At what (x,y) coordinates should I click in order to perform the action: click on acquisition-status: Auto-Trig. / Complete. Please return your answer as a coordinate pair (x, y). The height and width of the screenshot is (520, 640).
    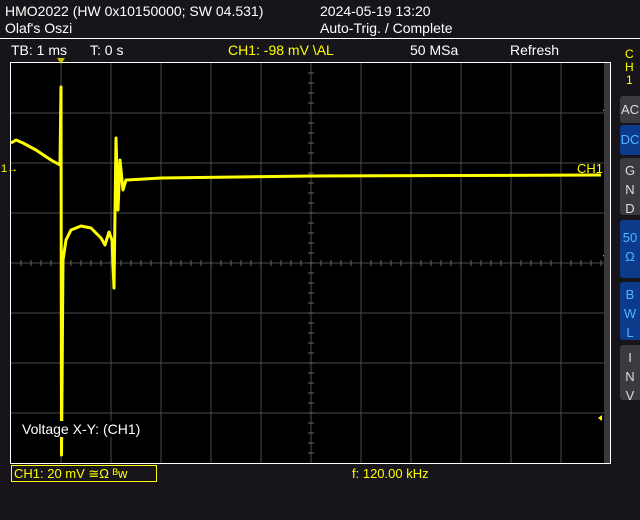
    Looking at the image, I should click on (386, 28).